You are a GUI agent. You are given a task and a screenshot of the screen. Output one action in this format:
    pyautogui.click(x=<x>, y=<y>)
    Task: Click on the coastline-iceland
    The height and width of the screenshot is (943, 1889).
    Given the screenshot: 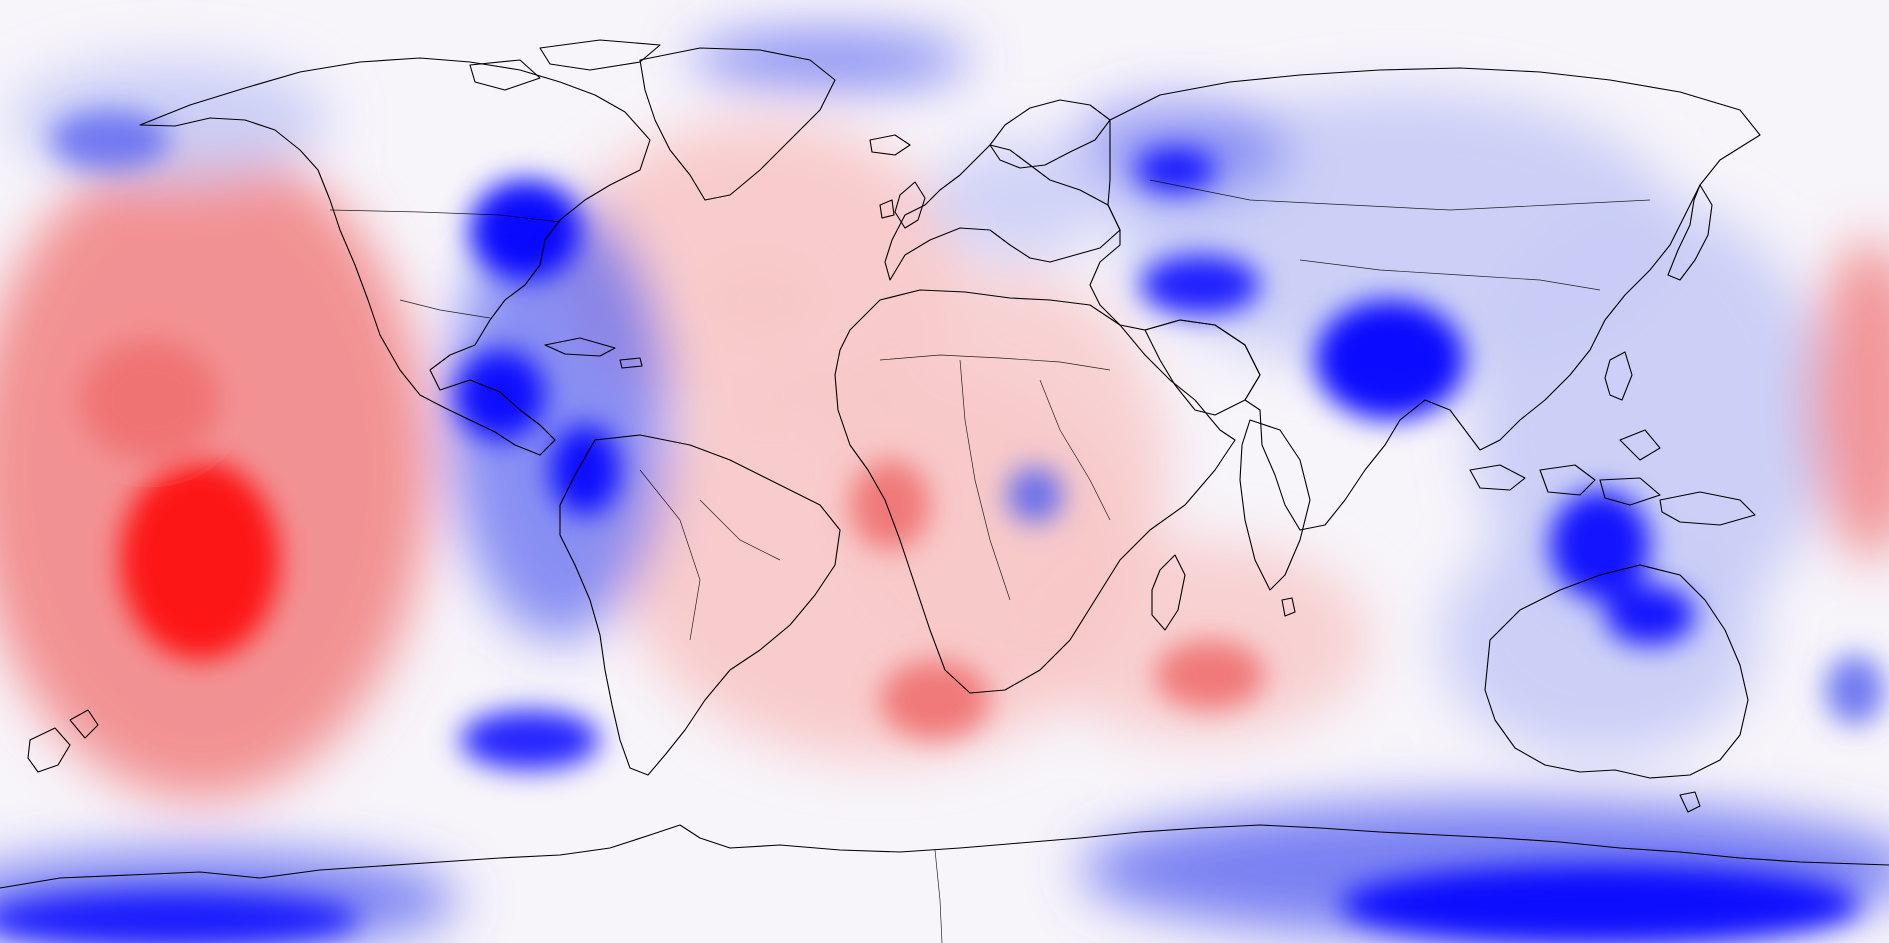 What is the action you would take?
    pyautogui.click(x=890, y=145)
    